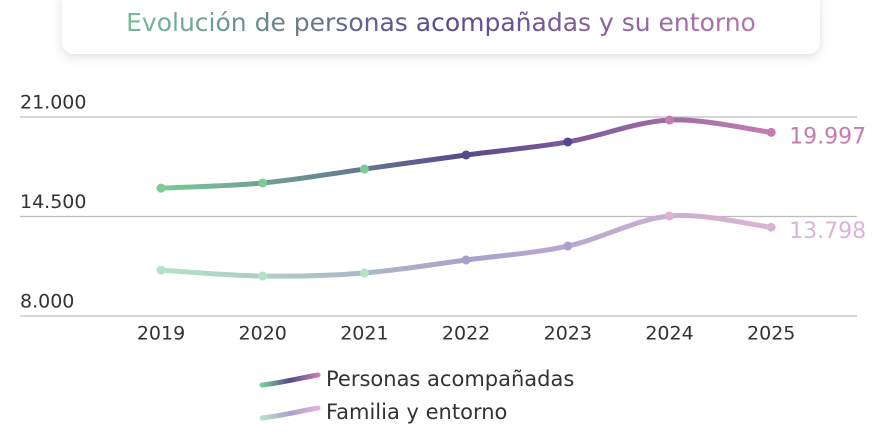 The height and width of the screenshot is (435, 877). Describe the element at coordinates (416, 412) in the screenshot. I see `legend-label: Familia y entorno` at that location.